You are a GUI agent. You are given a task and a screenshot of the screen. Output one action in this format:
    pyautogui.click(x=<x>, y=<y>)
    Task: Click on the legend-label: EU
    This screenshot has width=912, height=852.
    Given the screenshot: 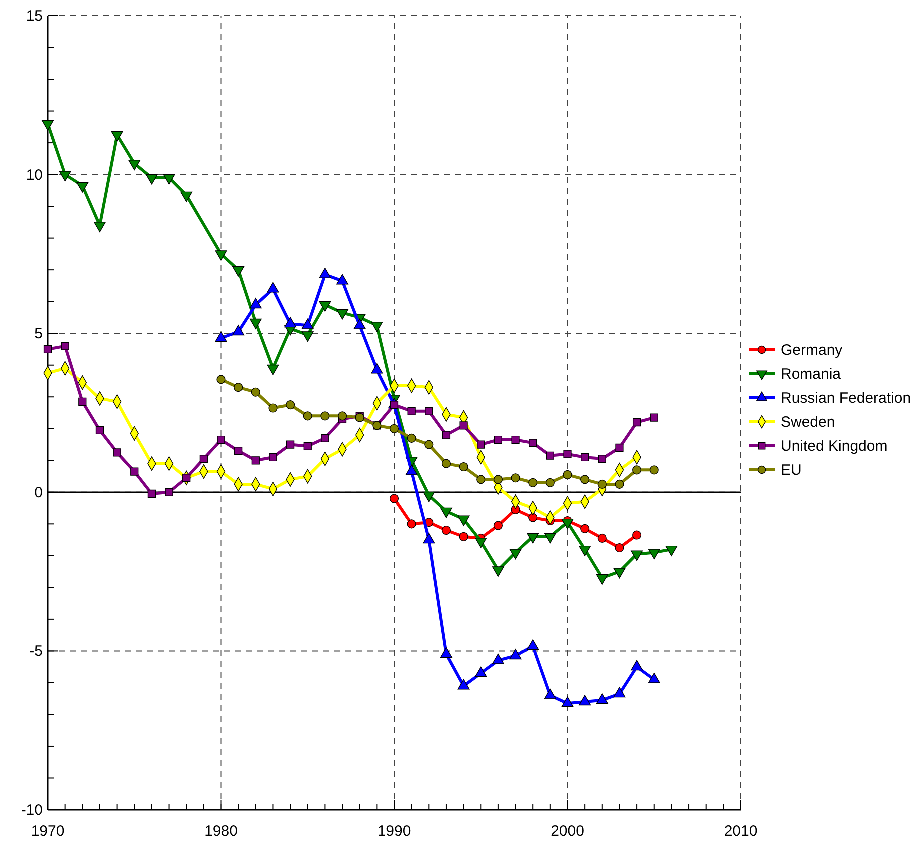 What is the action you would take?
    pyautogui.click(x=791, y=470)
    